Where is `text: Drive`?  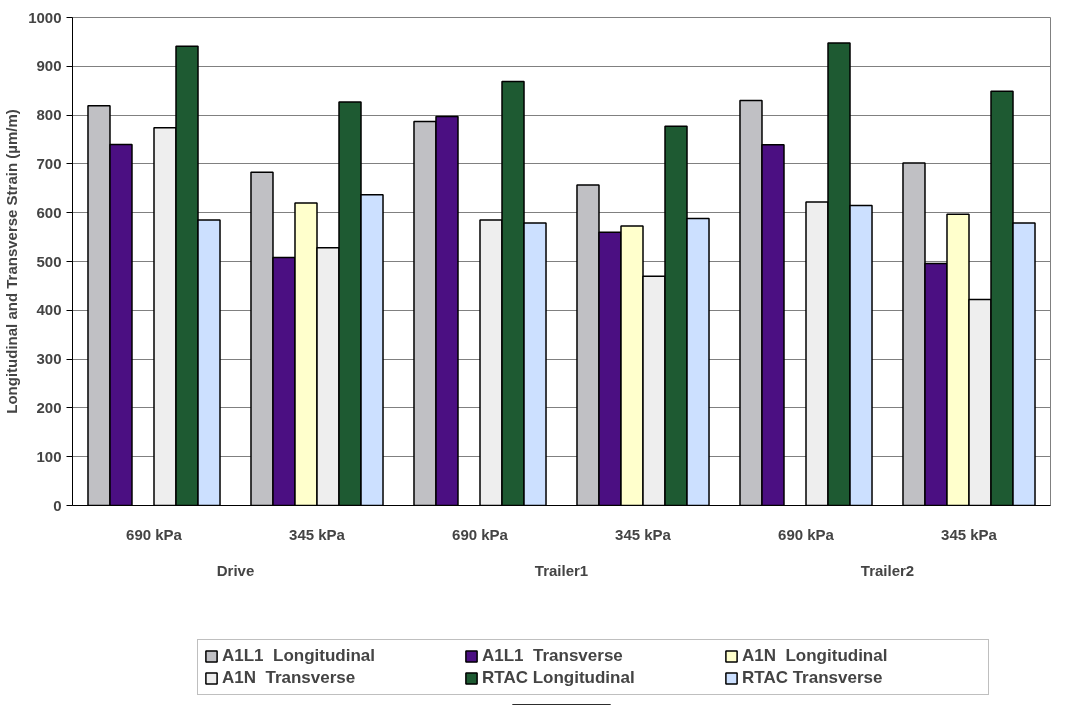
text: Drive is located at coordinates (235, 570).